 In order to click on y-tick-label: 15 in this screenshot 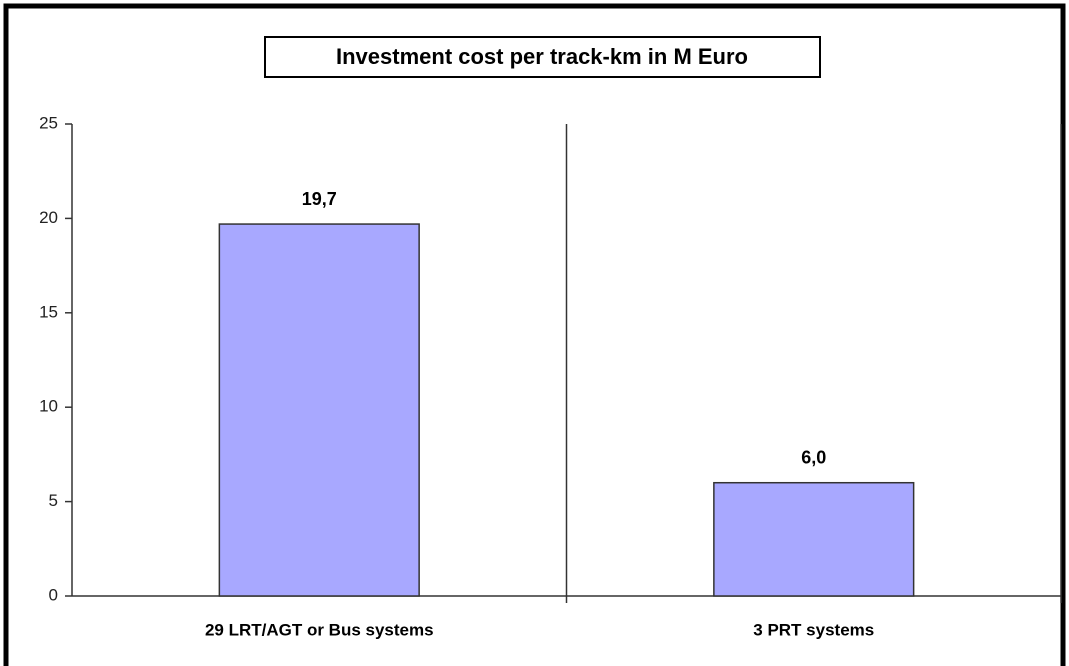, I will do `click(48, 311)`.